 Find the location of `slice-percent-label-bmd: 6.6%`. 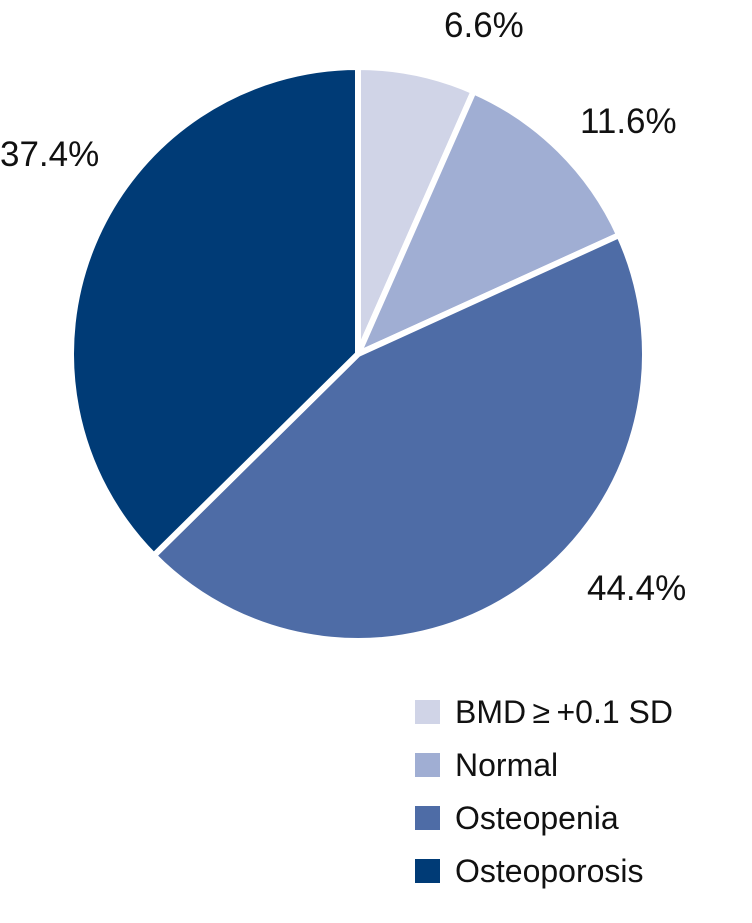

slice-percent-label-bmd: 6.6% is located at coordinates (484, 25).